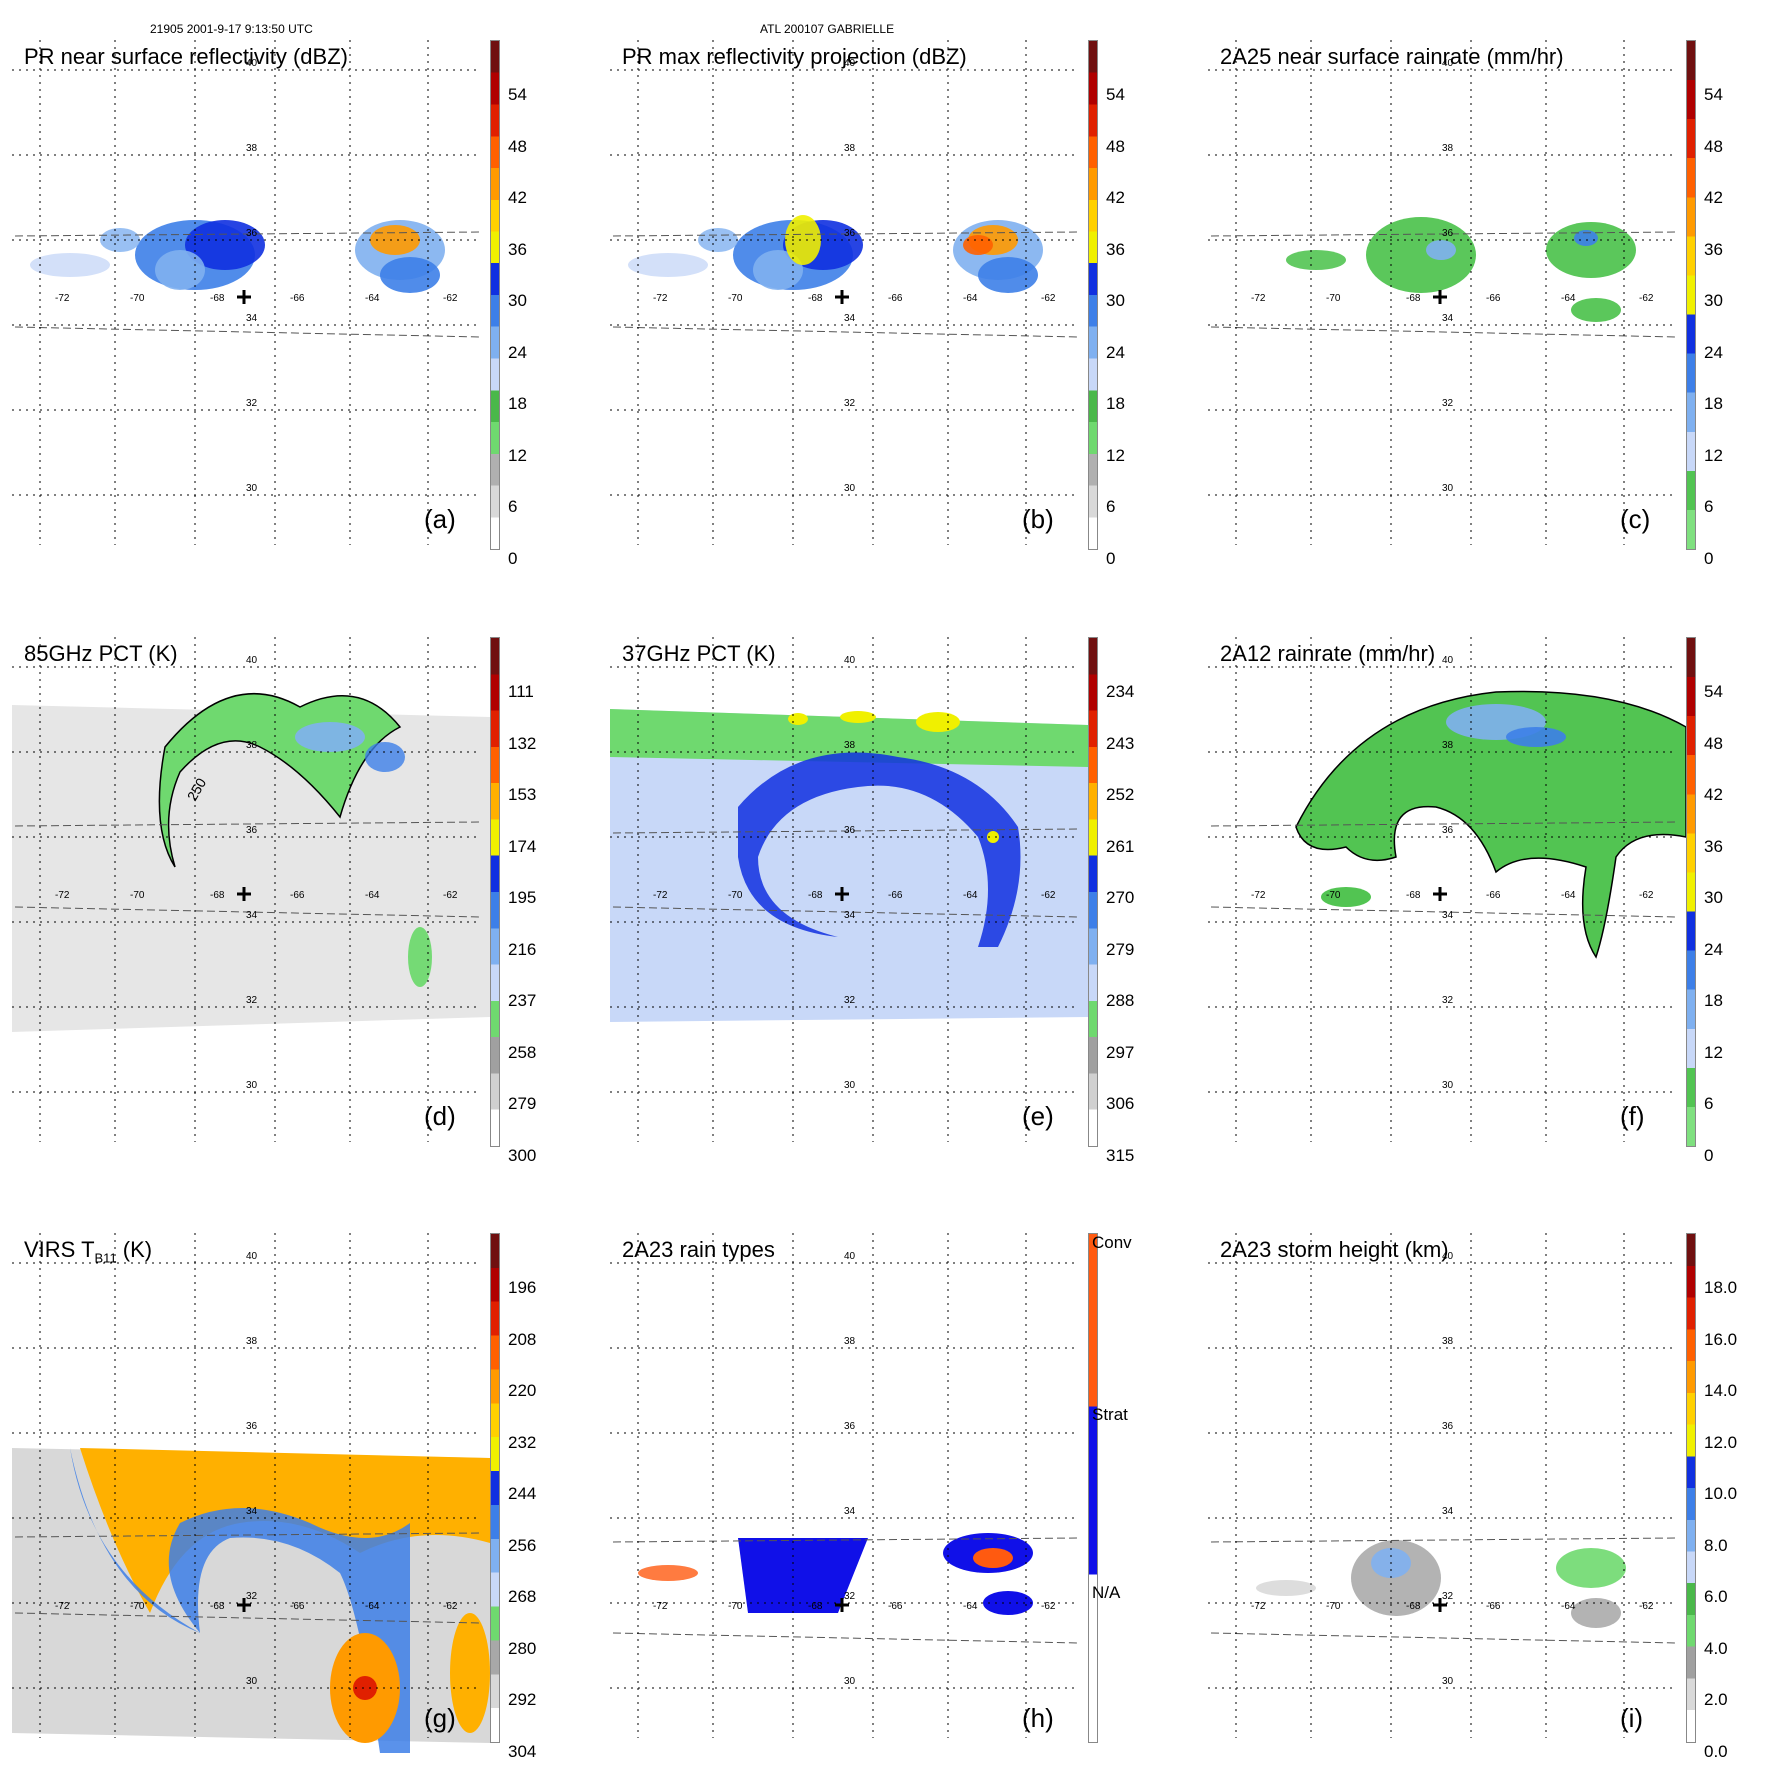  Describe the element at coordinates (1120, 1103) in the screenshot. I see `colorbar-tick-label: 306` at that location.